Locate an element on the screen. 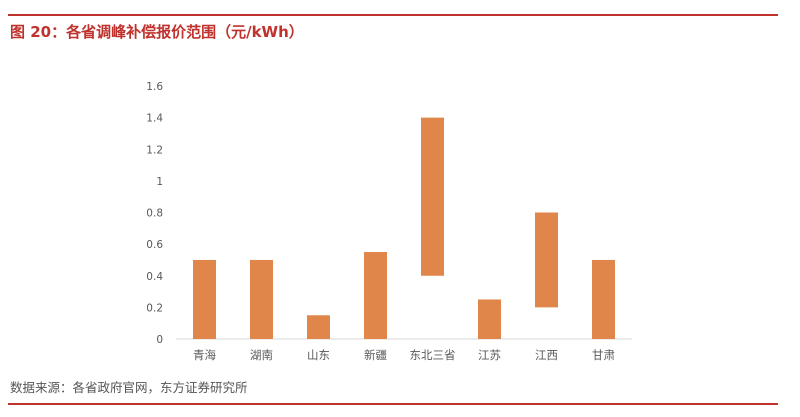 The width and height of the screenshot is (800, 417). x-tick-label: 江苏 is located at coordinates (489, 355).